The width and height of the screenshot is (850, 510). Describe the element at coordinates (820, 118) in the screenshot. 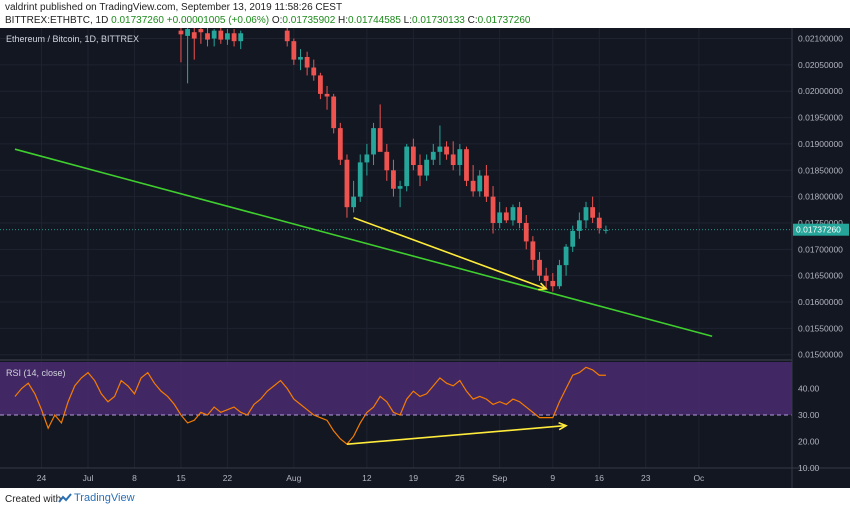

I see `price-tick-label: 0.01950000` at that location.